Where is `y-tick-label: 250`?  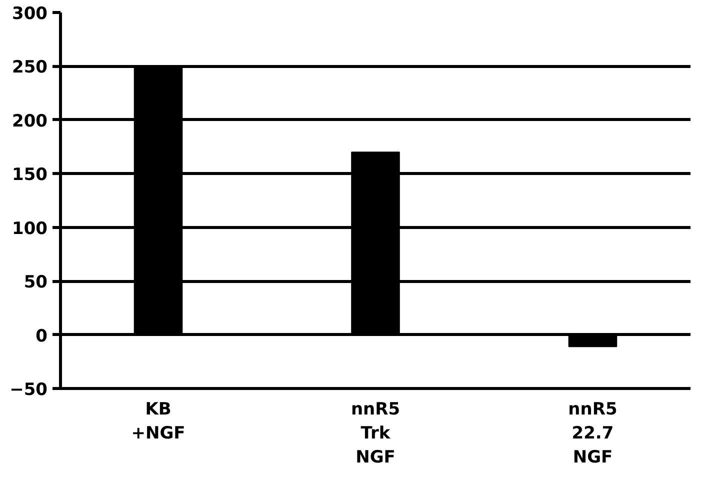
y-tick-label: 250 is located at coordinates (30, 68).